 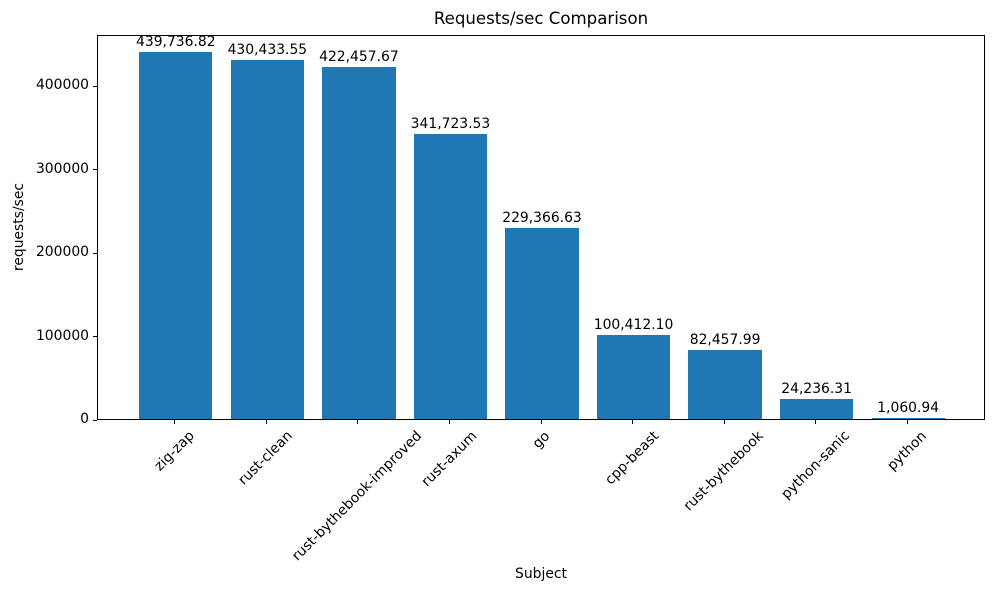 I want to click on x-tick-label: cpp-beast, so click(x=632, y=457).